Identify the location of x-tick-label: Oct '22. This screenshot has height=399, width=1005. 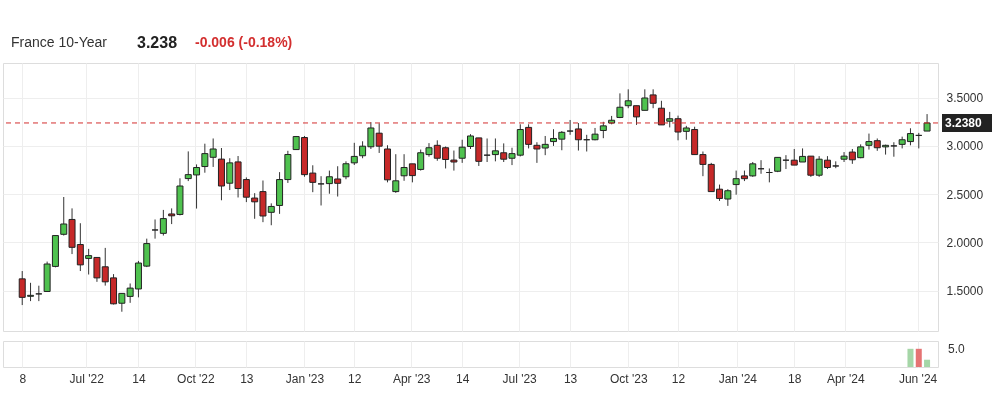
(196, 378).